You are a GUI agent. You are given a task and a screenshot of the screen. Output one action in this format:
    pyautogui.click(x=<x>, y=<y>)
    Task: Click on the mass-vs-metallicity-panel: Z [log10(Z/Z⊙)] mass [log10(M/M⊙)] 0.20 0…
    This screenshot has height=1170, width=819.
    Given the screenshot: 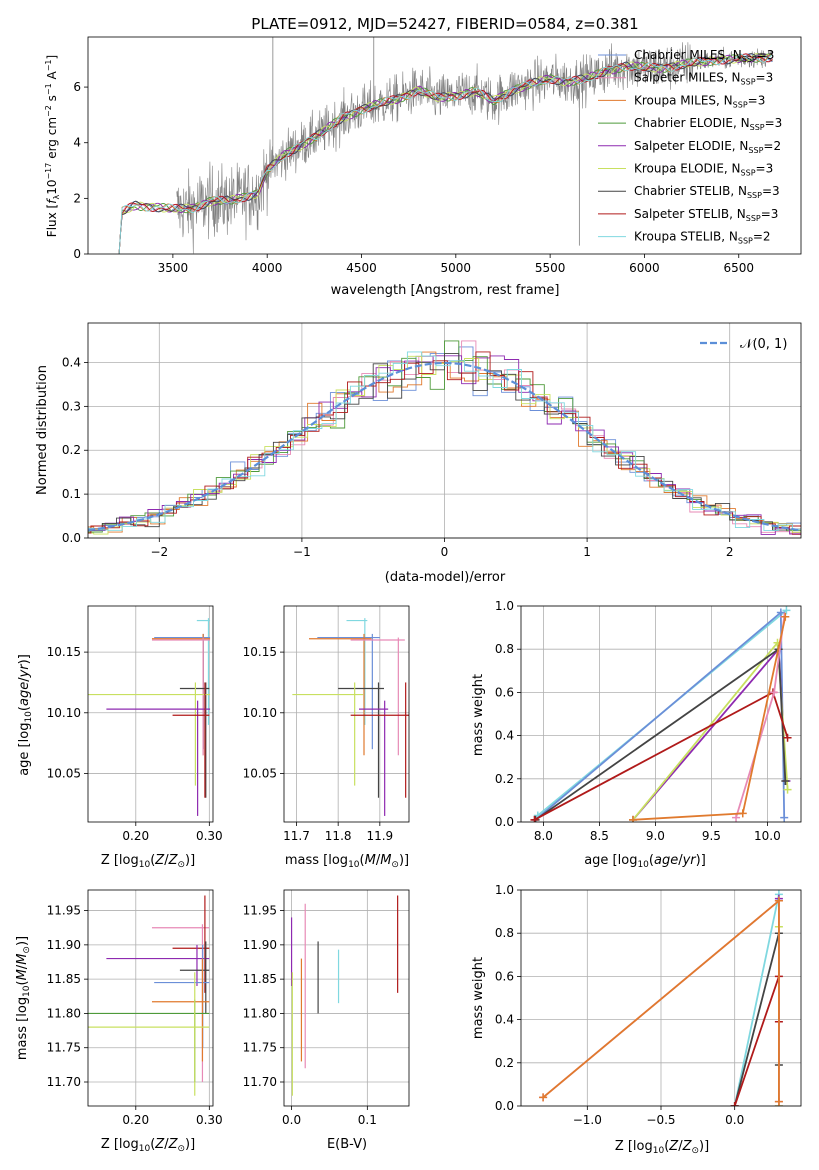 What is the action you would take?
    pyautogui.click(x=119, y=1021)
    